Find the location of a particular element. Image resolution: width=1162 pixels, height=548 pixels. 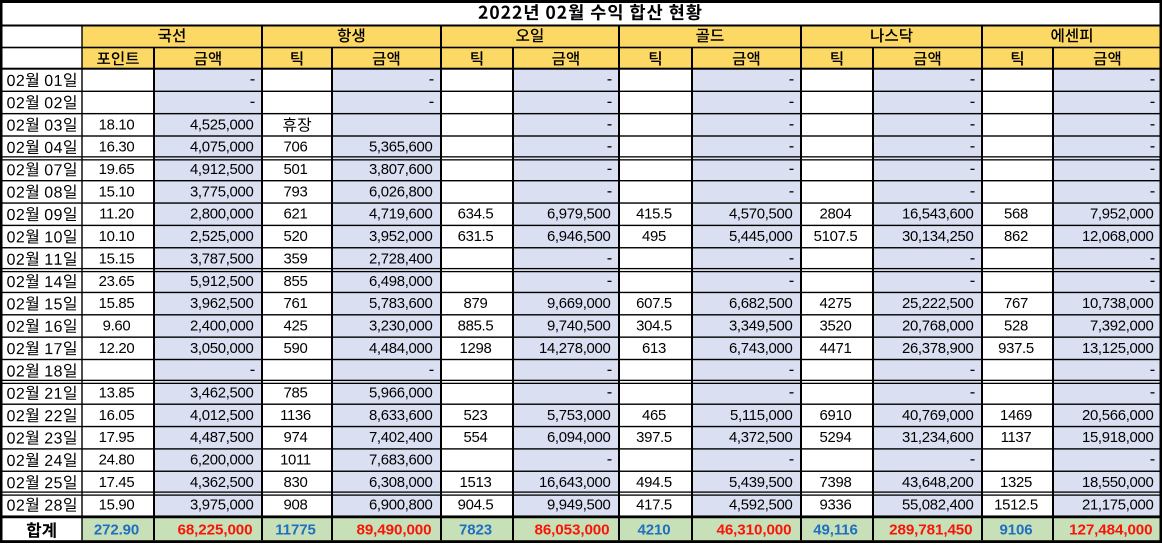

svg-text: 4,487,500 is located at coordinates (222, 438).